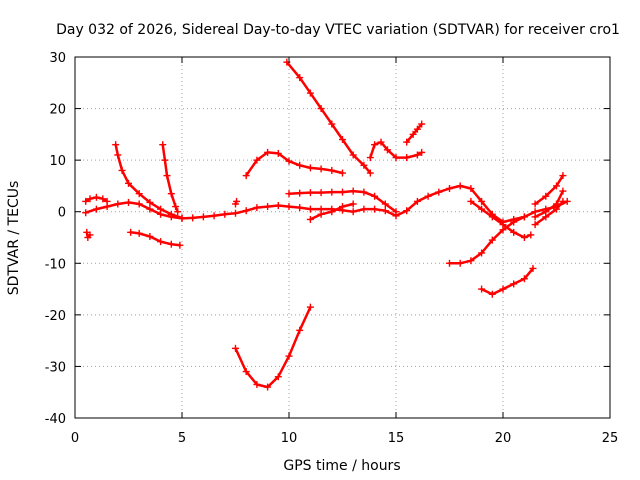 The width and height of the screenshot is (640, 480). I want to click on x-tick-label: 25, so click(610, 438).